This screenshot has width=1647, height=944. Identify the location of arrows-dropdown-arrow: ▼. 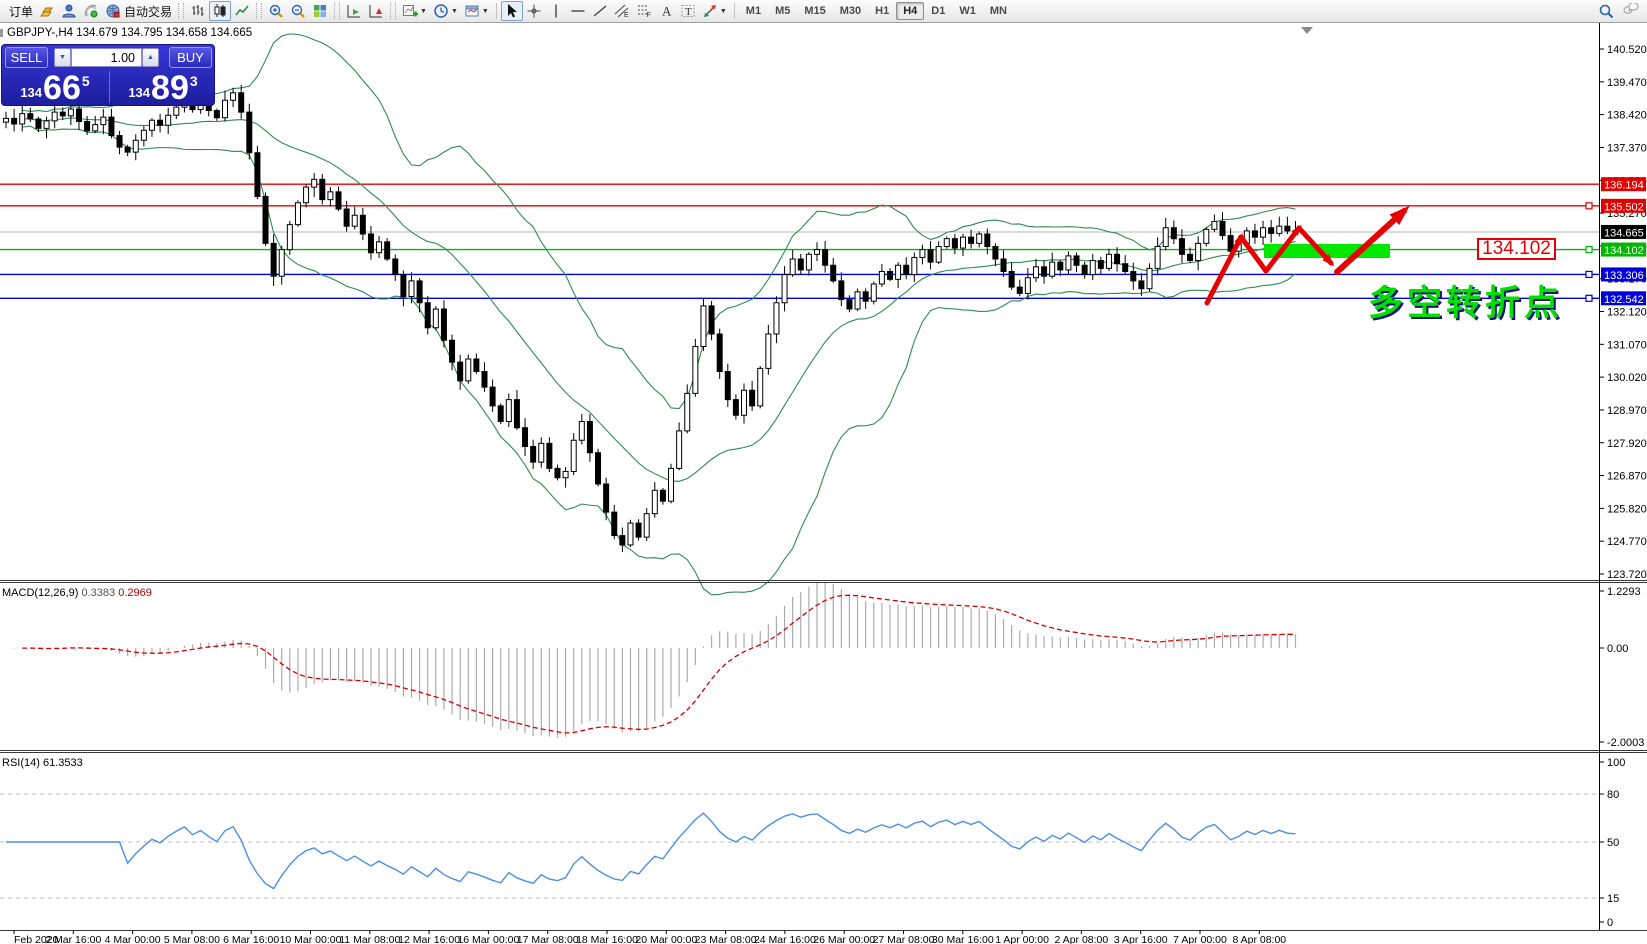
(723, 11).